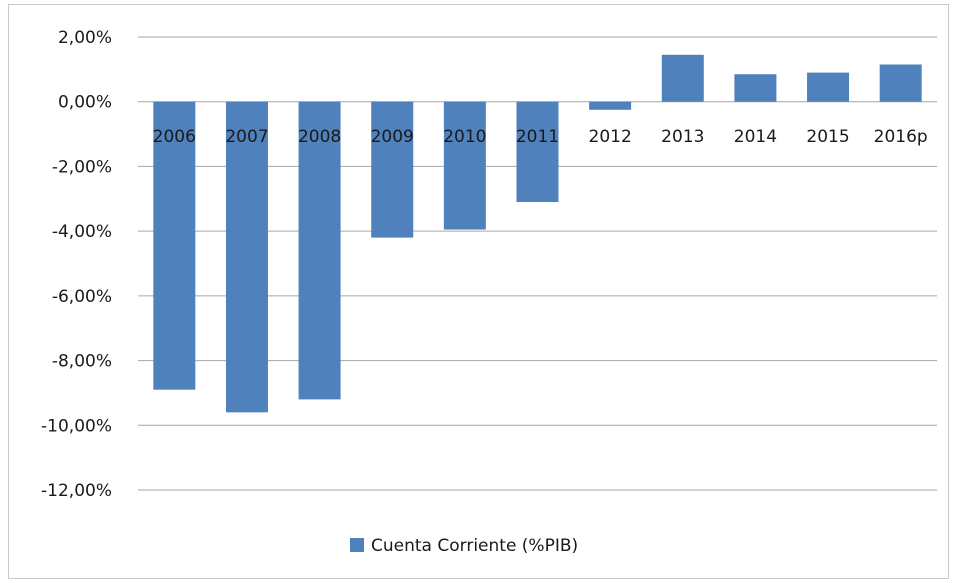  What do you see at coordinates (392, 169) in the screenshot?
I see `bar-2009` at bounding box center [392, 169].